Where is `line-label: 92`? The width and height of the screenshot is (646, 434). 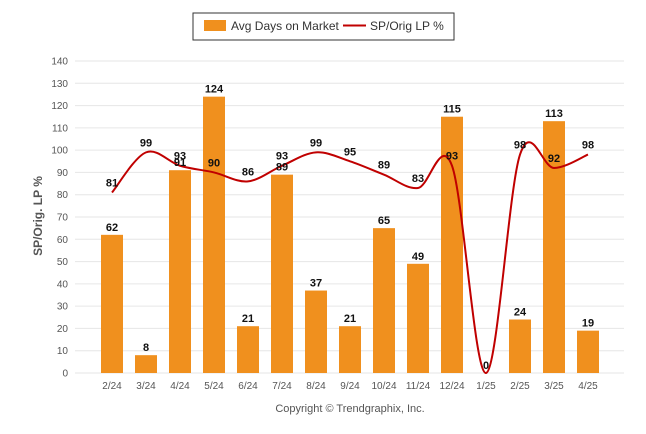 line-label: 92 is located at coordinates (554, 159).